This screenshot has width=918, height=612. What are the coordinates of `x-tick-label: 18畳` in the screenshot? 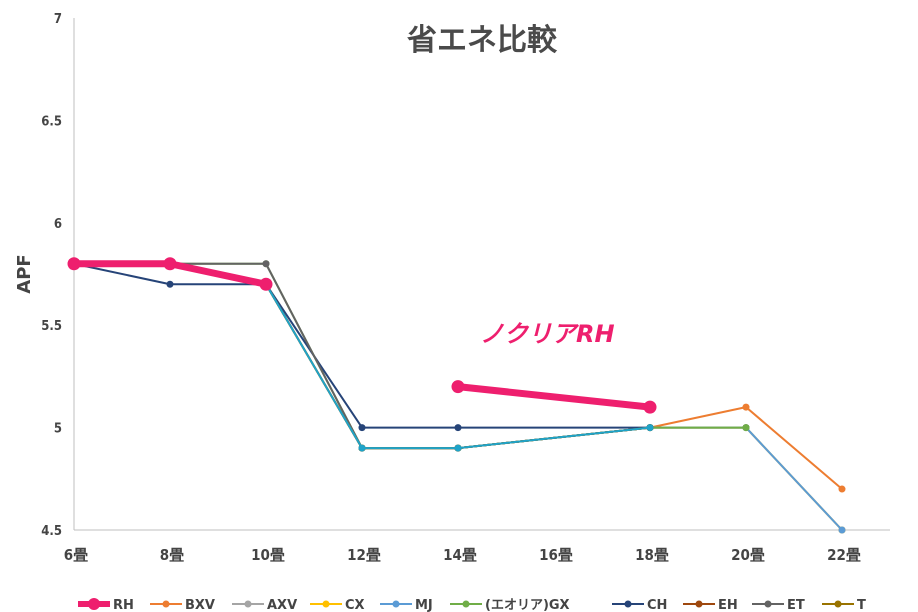 It's located at (652, 555).